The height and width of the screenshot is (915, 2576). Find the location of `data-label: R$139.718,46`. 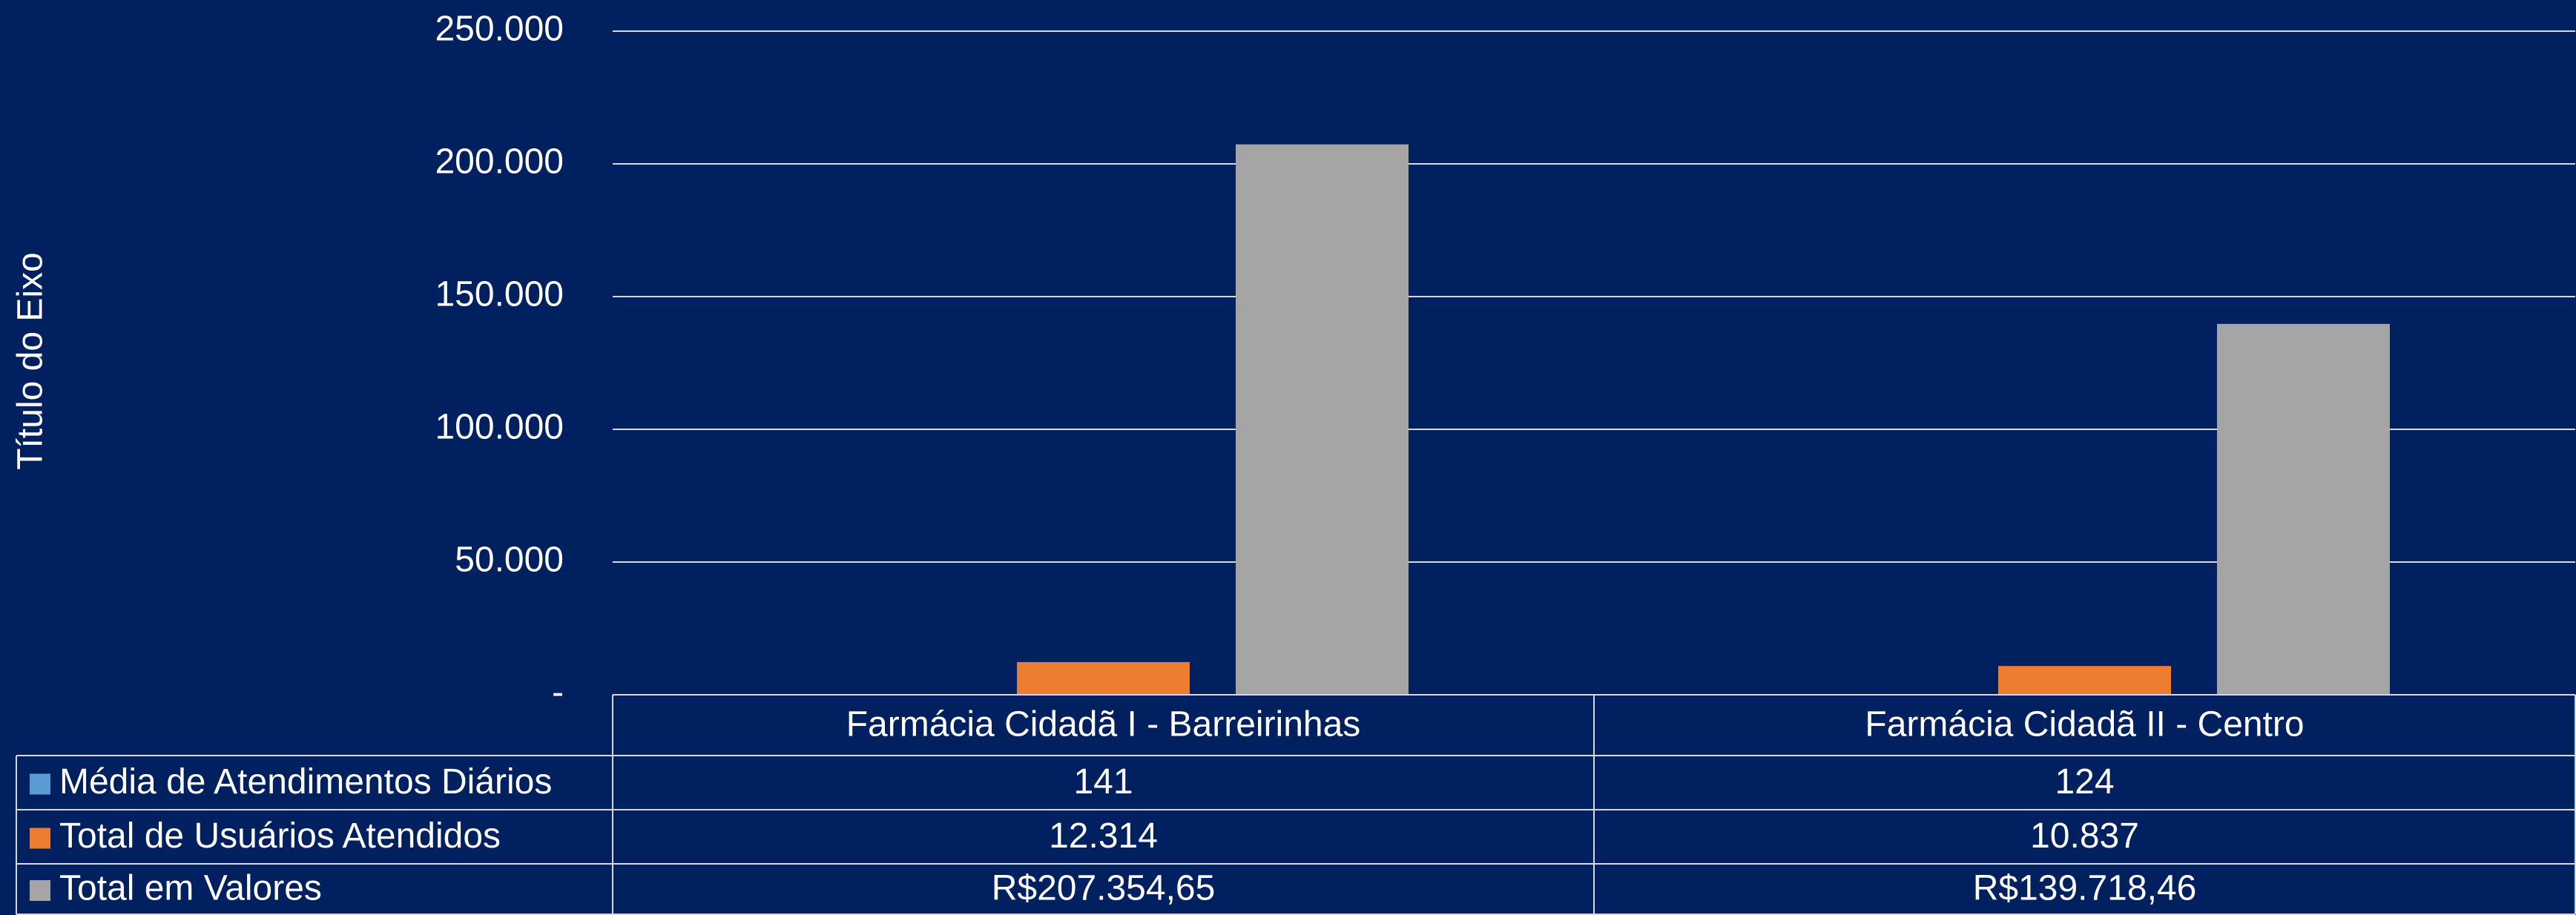

data-label: R$139.718,46 is located at coordinates (2085, 888).